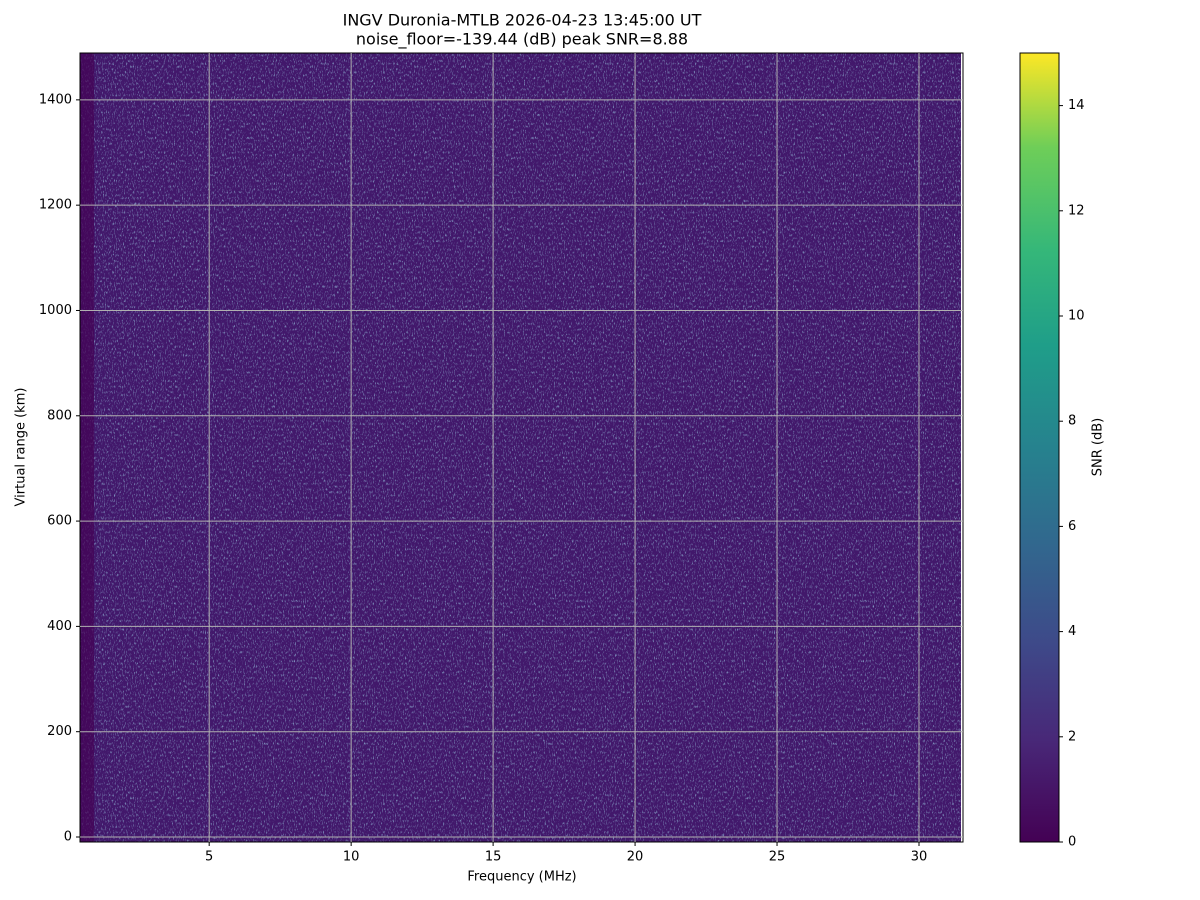  What do you see at coordinates (1039, 447) in the screenshot?
I see `colorbar` at bounding box center [1039, 447].